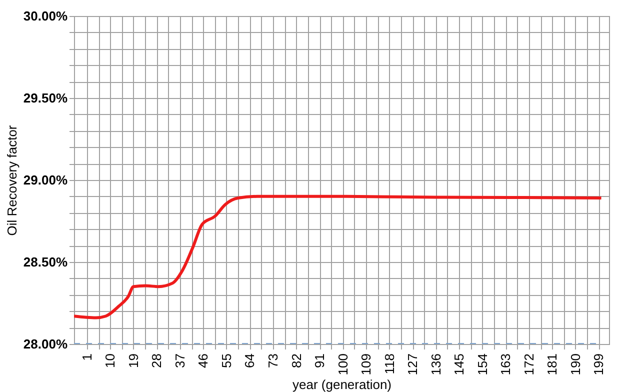 Image resolution: width=633 pixels, height=392 pixels. Describe the element at coordinates (552, 365) in the screenshot. I see `x-tick-label: 181` at that location.